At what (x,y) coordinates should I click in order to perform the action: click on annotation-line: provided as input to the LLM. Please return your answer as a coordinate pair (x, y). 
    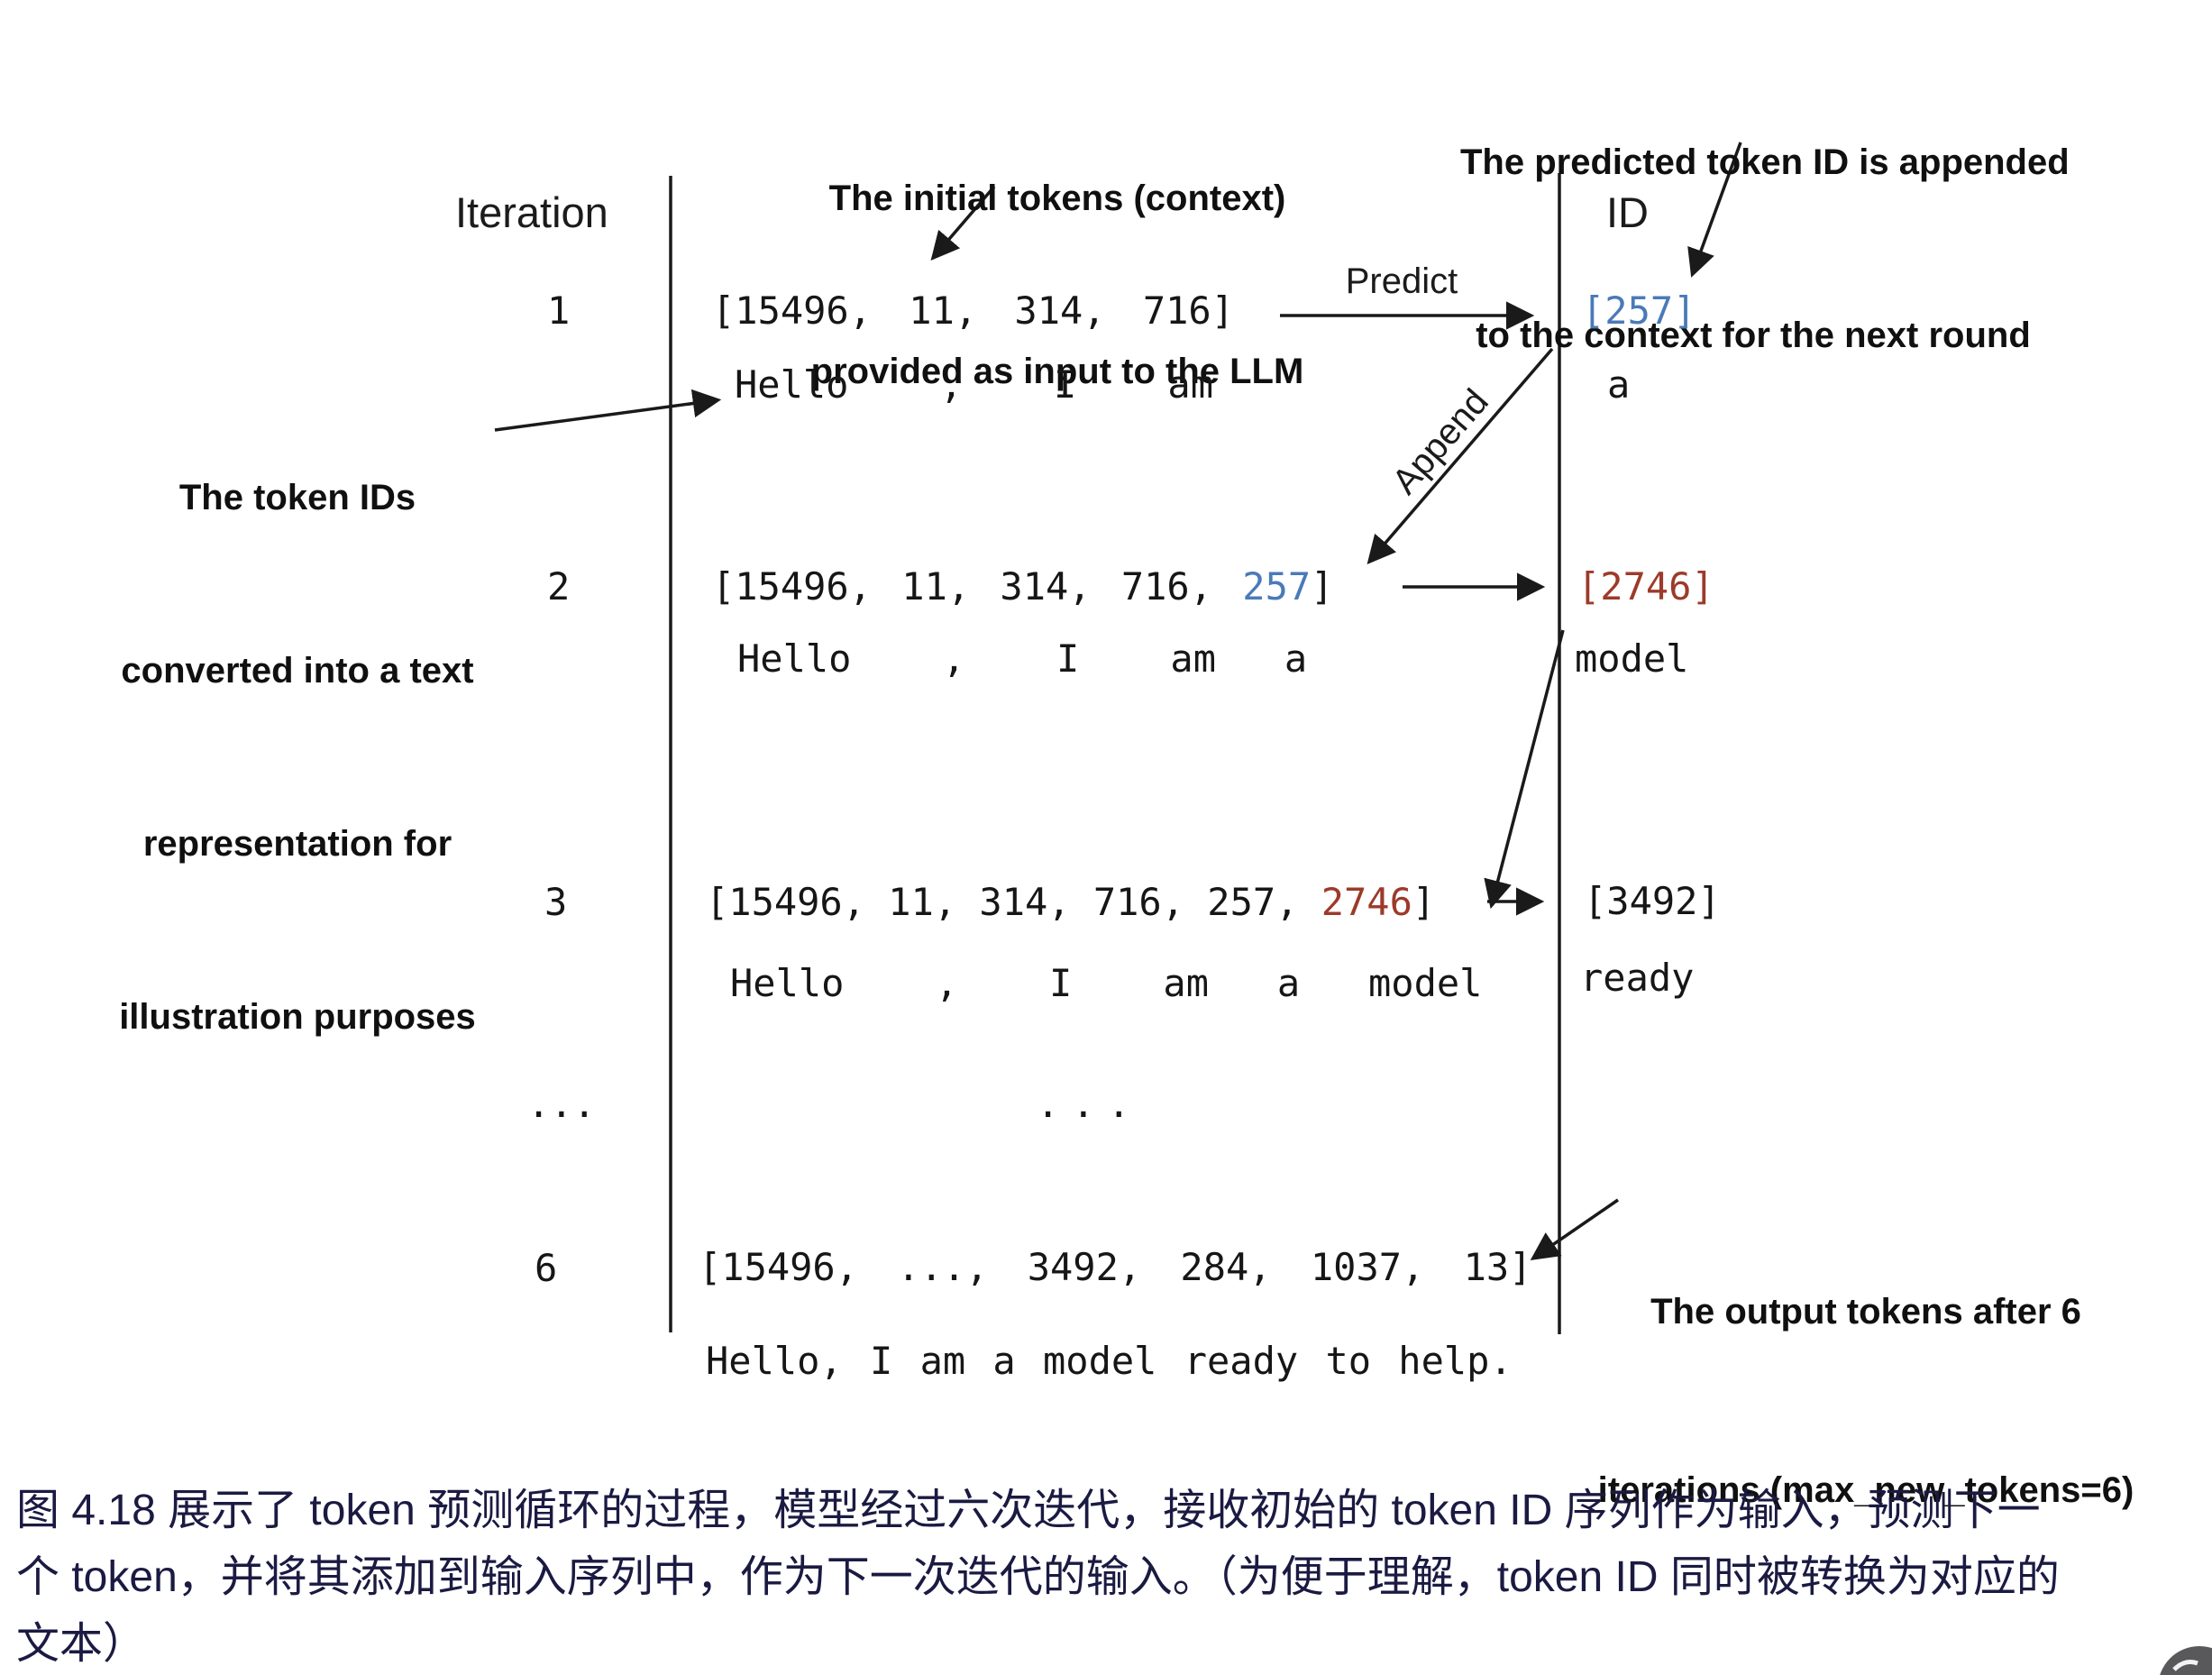
    Looking at the image, I should click on (1057, 371).